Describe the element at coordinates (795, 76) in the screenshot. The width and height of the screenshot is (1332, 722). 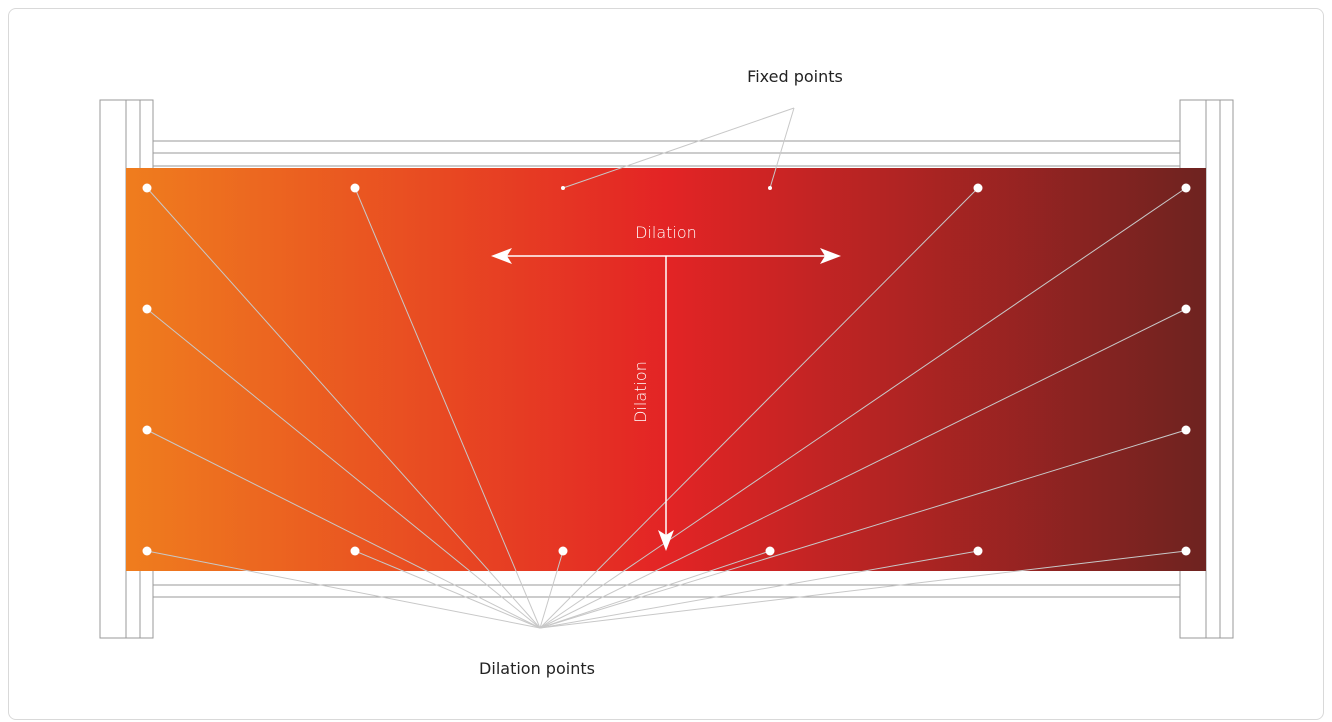
I see `fixed-points-label: Fixed points` at that location.